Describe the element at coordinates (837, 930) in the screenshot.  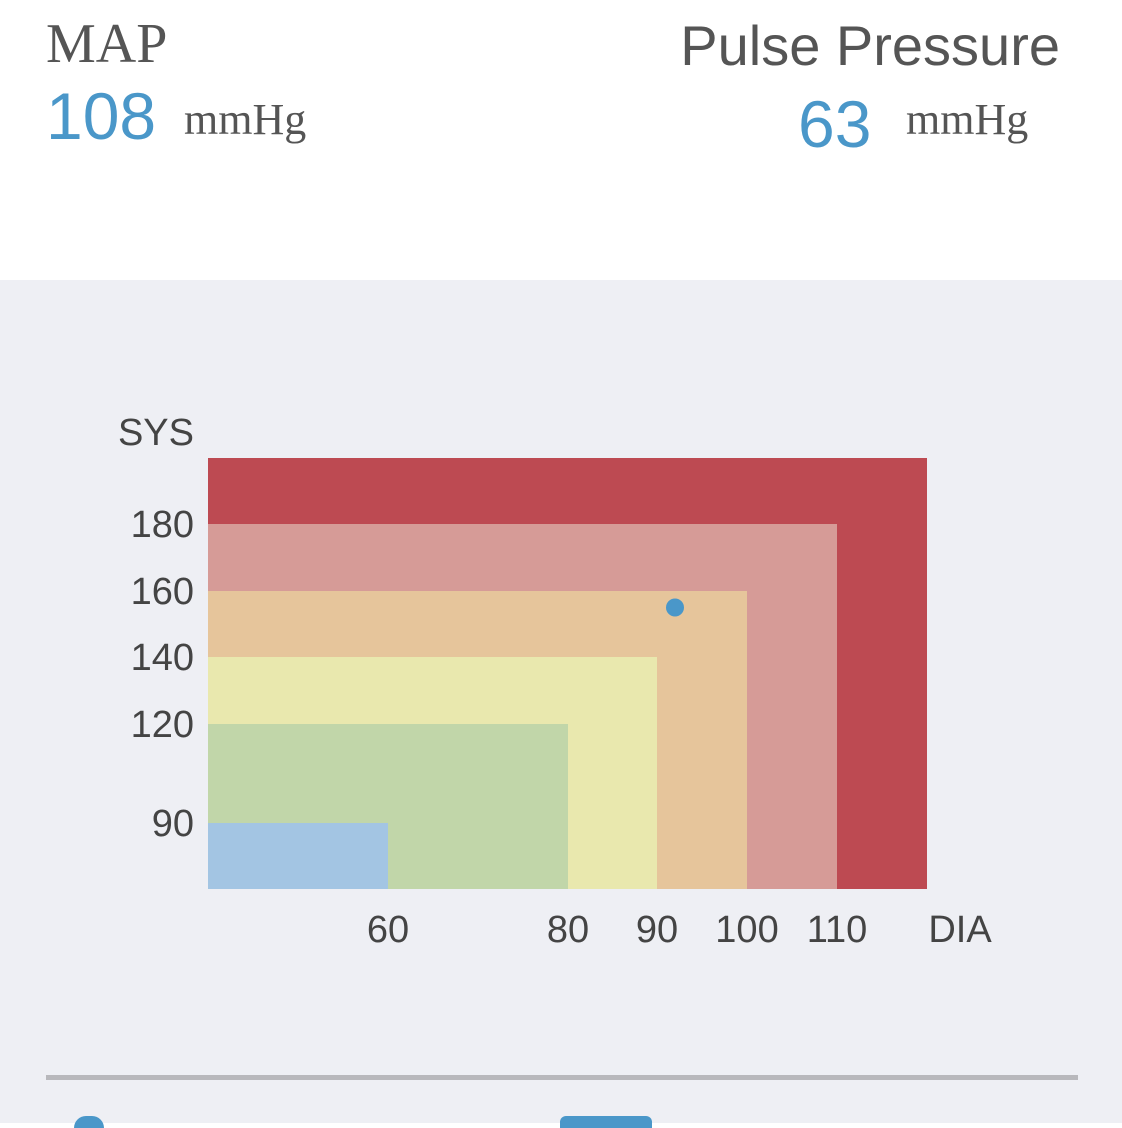
I see `x-tick-label-4: 110` at that location.